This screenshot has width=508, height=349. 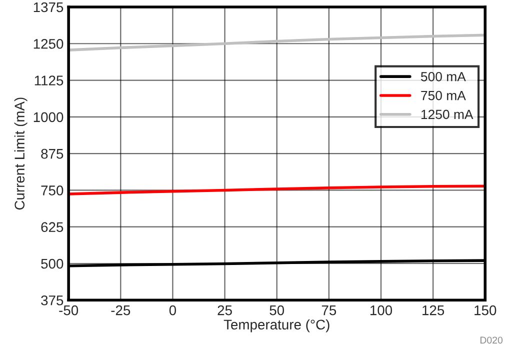 What do you see at coordinates (443, 77) in the screenshot?
I see `legend-label: 500 mA` at bounding box center [443, 77].